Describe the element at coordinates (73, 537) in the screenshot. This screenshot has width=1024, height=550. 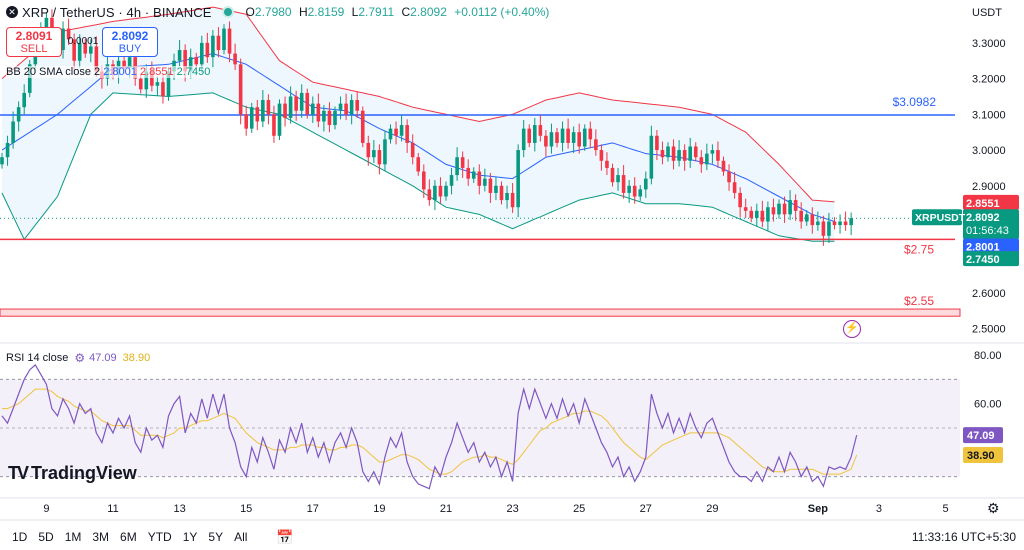
I see `range-1m: 1M` at that location.